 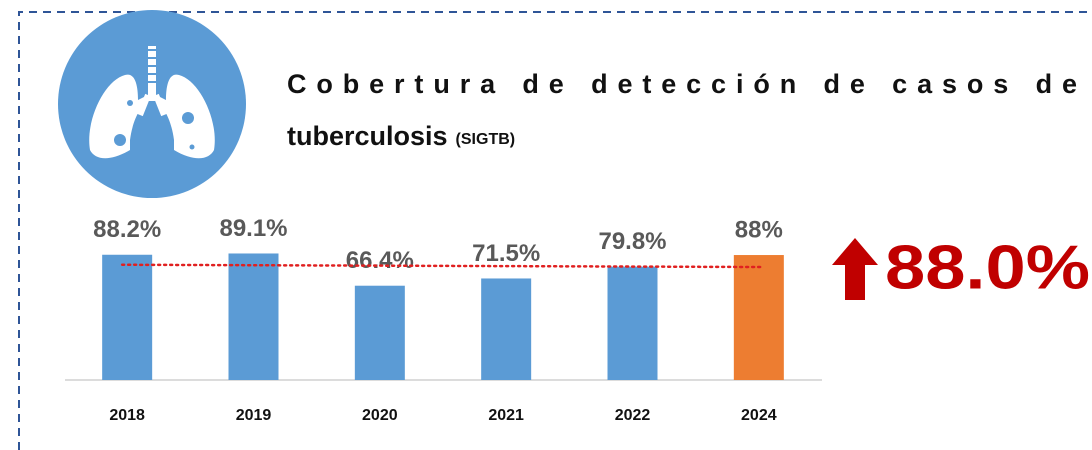 I want to click on x-tick-label: 2021, so click(x=506, y=415).